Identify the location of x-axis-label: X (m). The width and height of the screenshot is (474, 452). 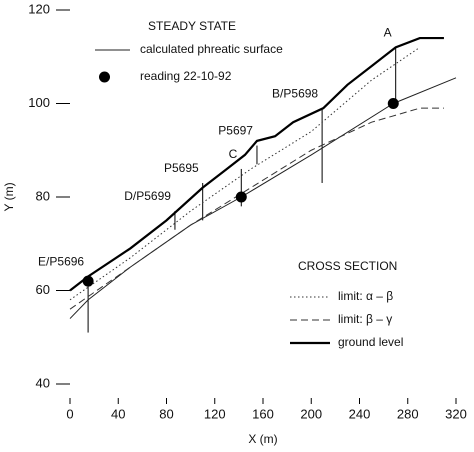
(262, 439).